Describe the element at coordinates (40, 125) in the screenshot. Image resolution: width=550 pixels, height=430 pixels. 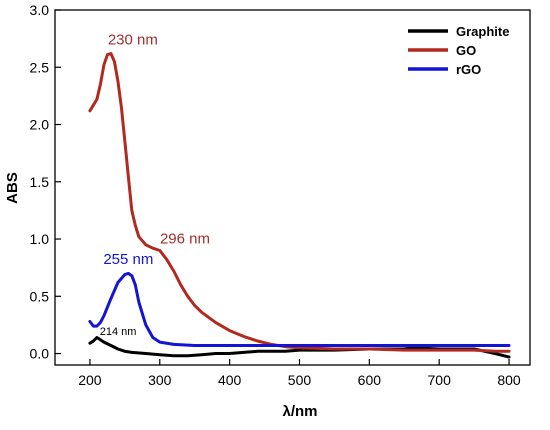
I see `y-tick-label: 2.0` at that location.